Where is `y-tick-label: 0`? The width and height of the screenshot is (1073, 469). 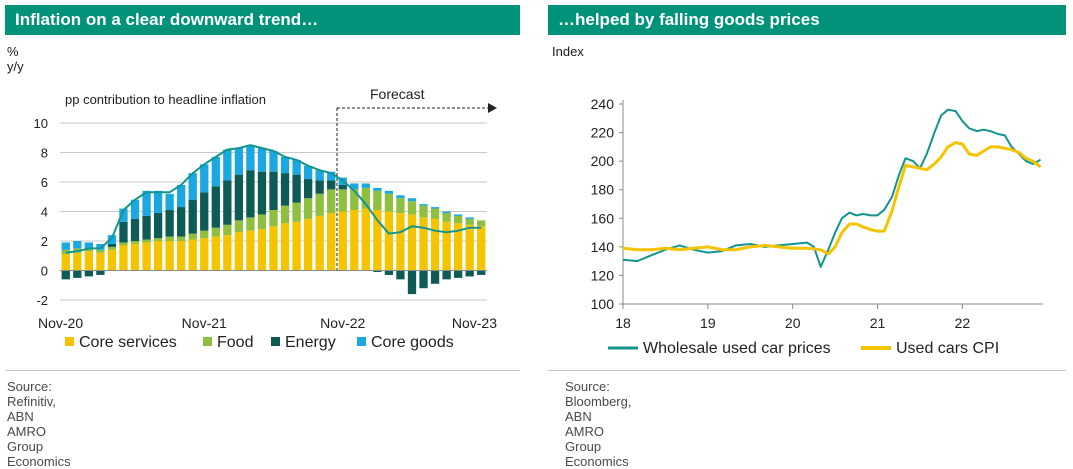
y-tick-label: 0 is located at coordinates (44, 271).